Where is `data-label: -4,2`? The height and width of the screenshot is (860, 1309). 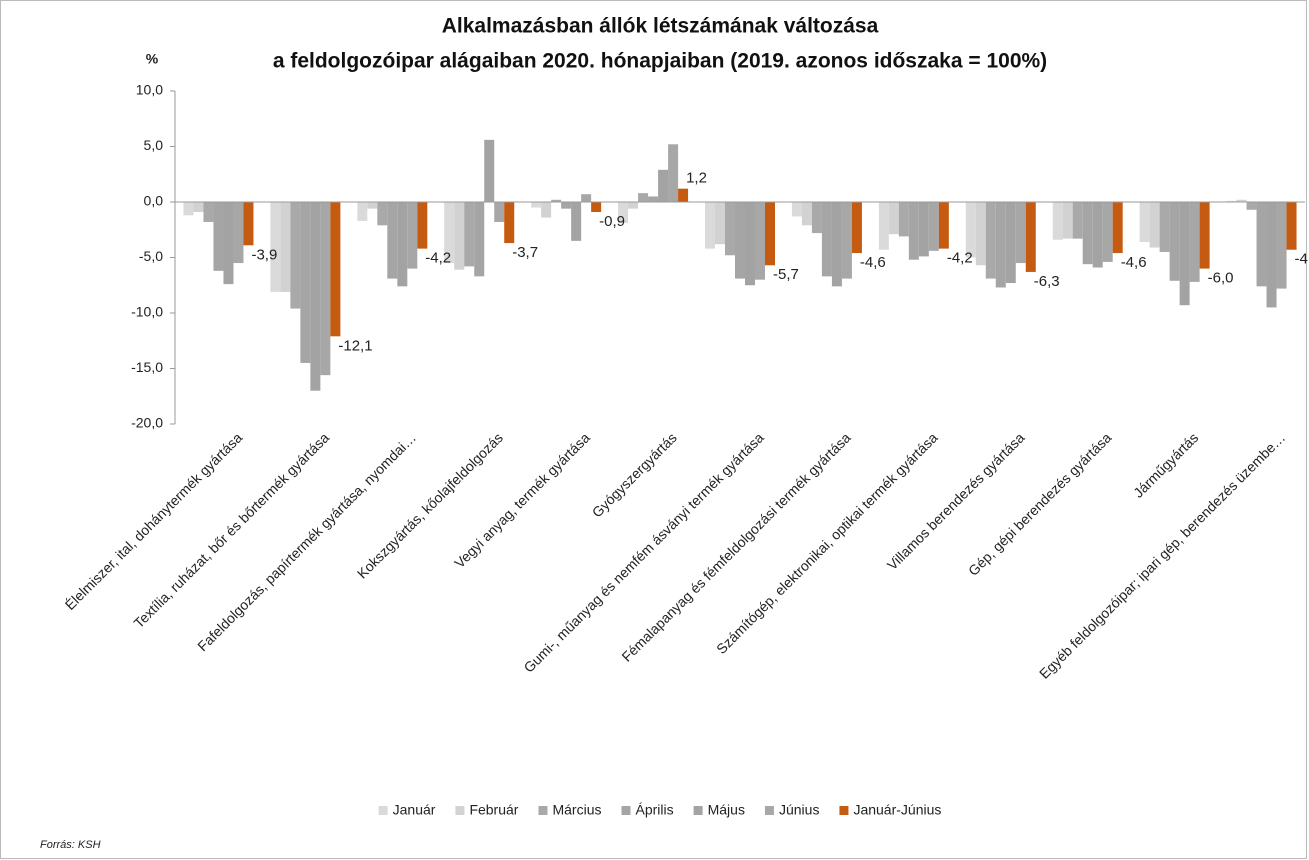
data-label: -4,2 is located at coordinates (960, 258).